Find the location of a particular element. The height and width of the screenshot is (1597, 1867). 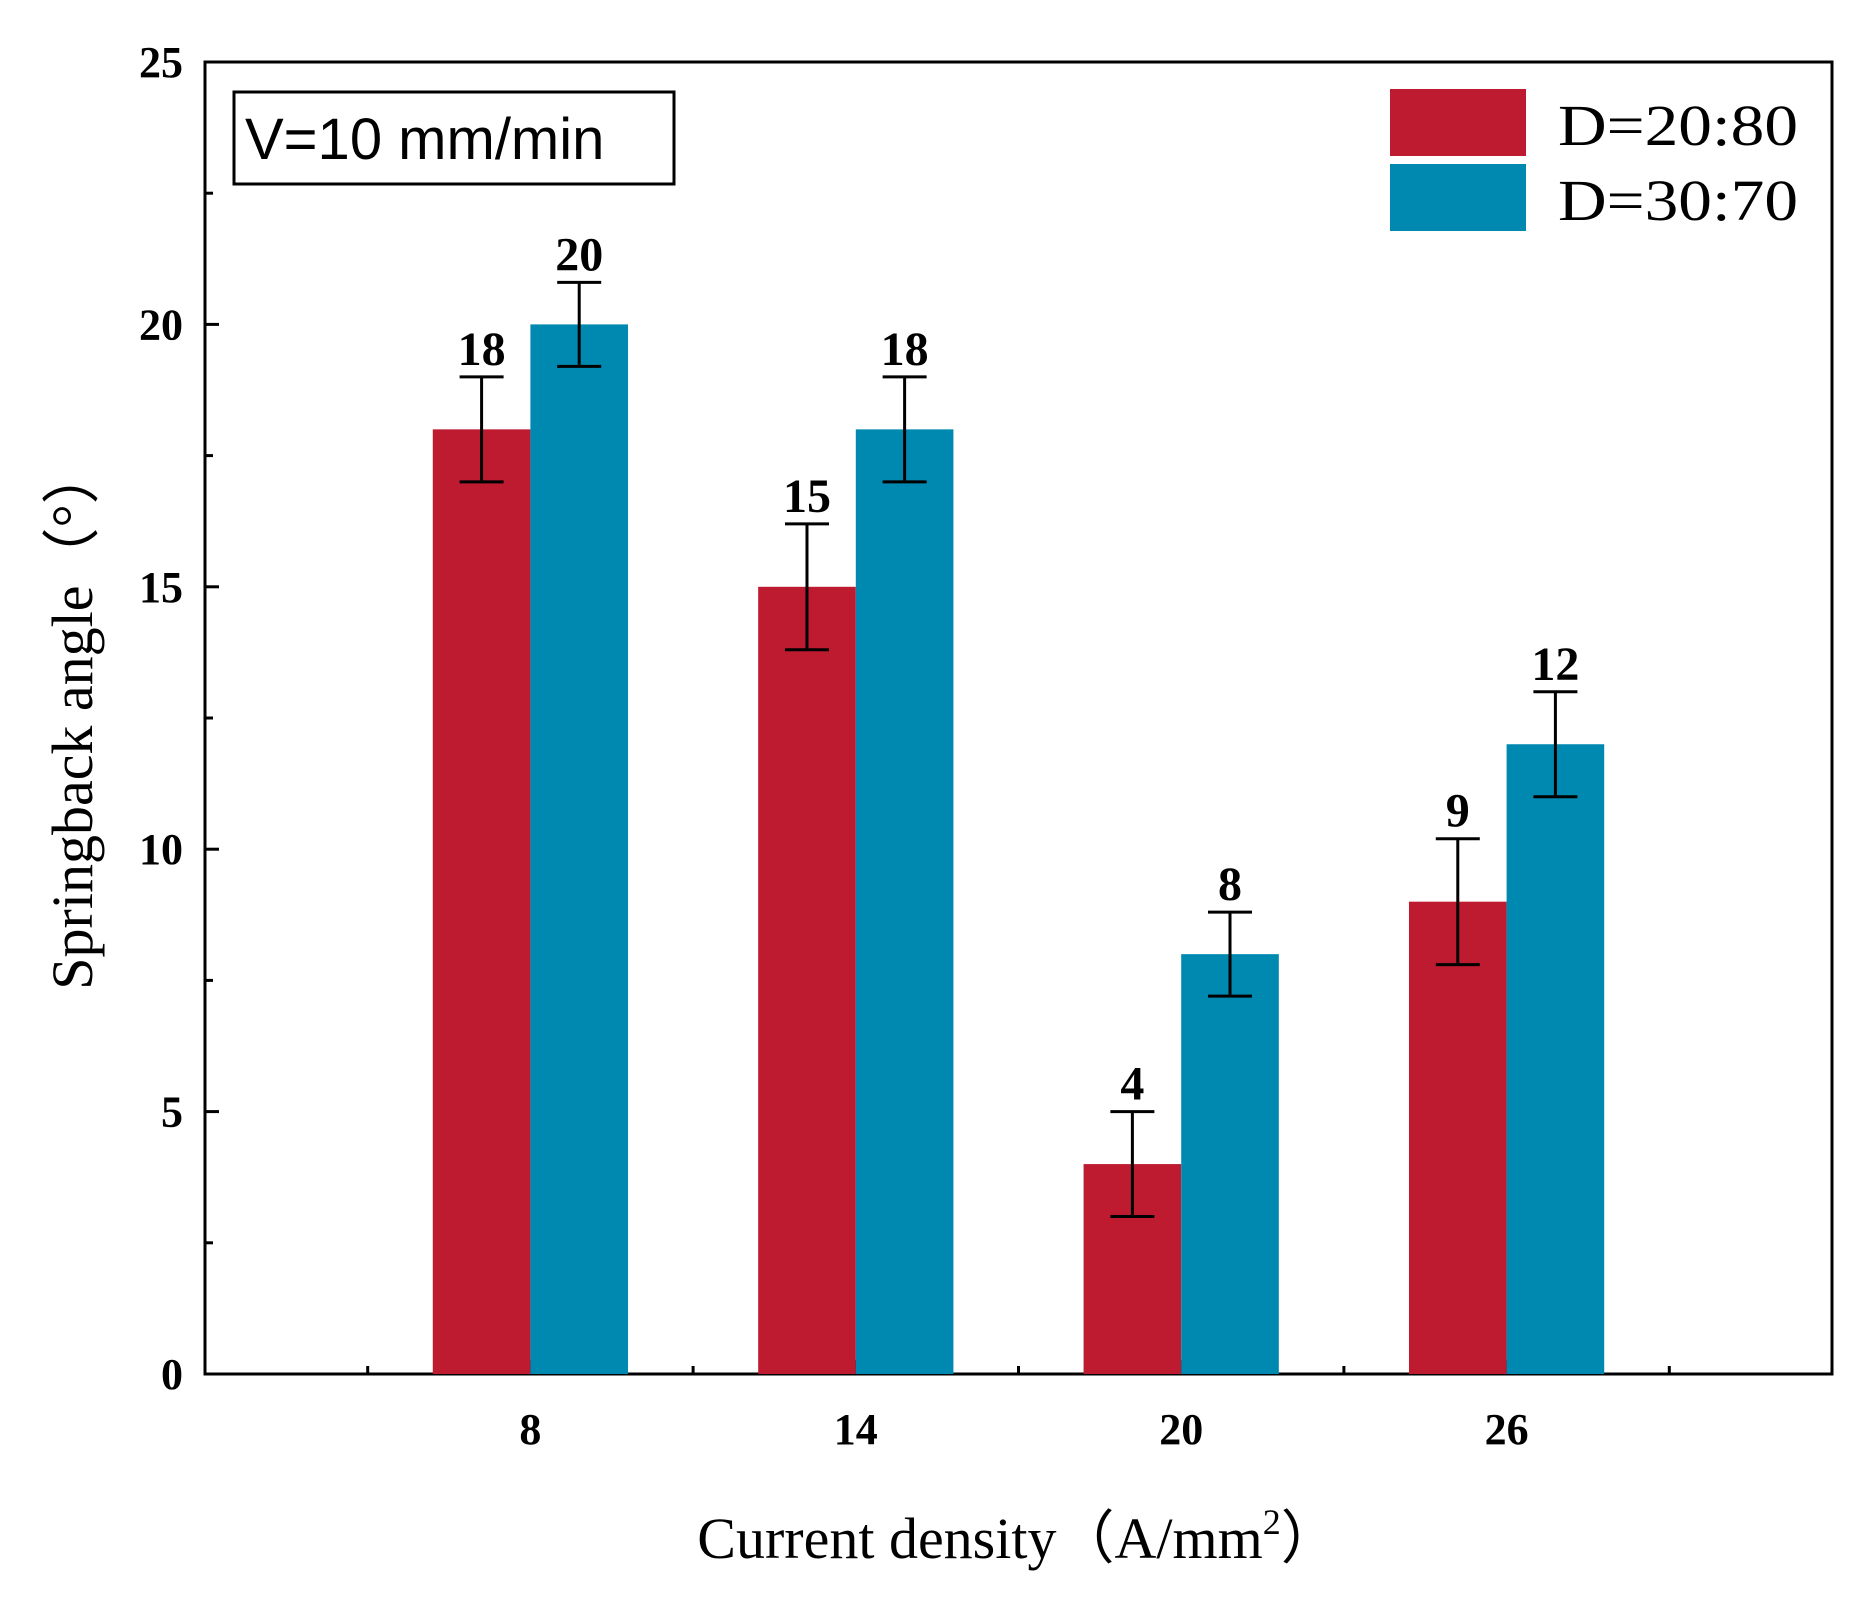

x-tick-label: 26 is located at coordinates (1507, 1429).